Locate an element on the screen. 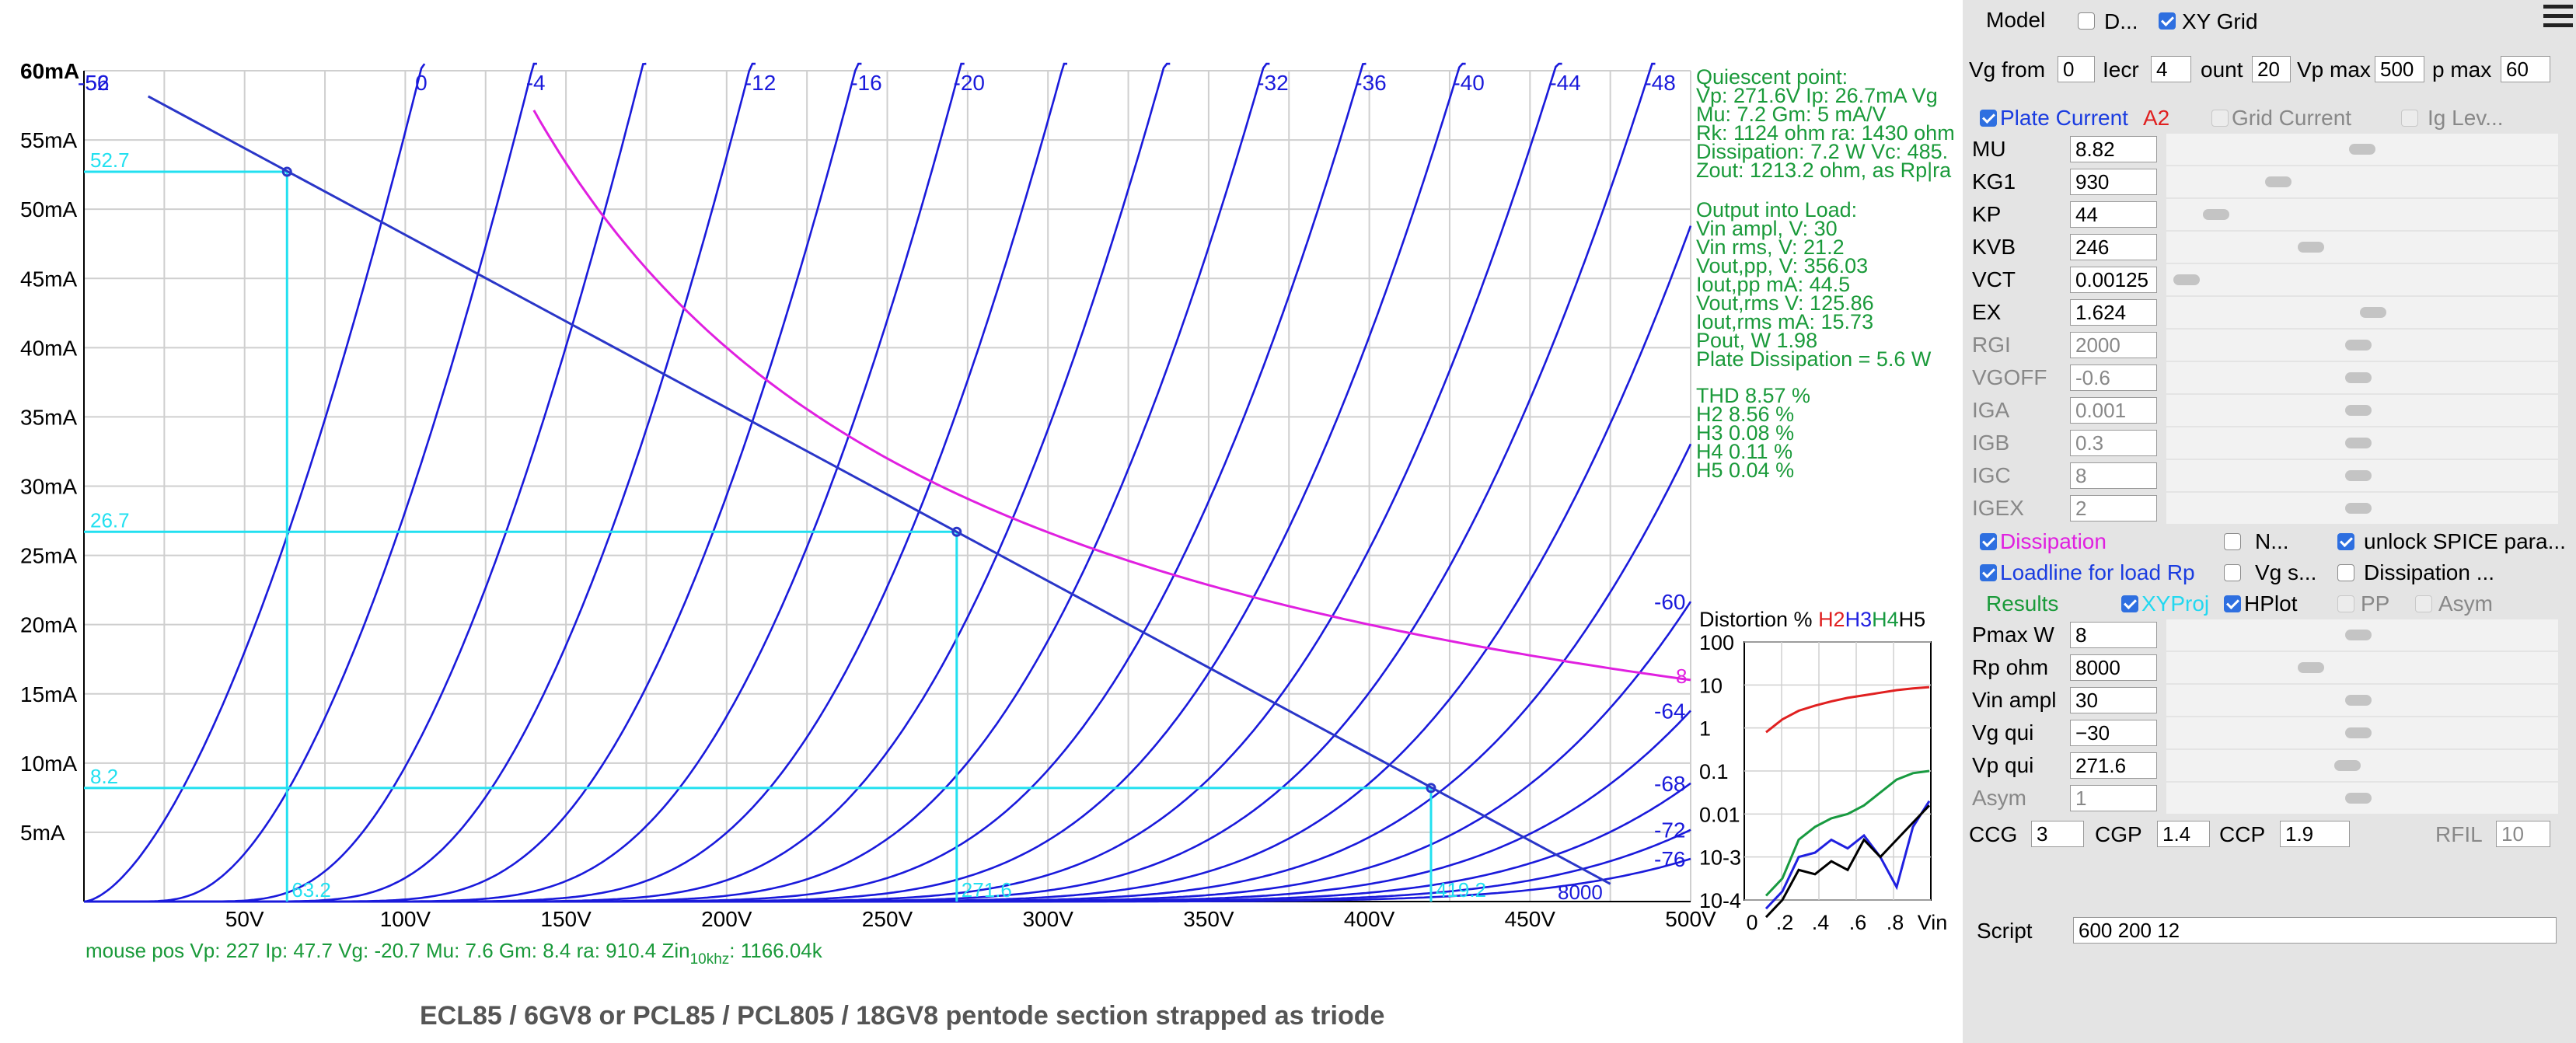  x-tick-label: 50V is located at coordinates (245, 919).